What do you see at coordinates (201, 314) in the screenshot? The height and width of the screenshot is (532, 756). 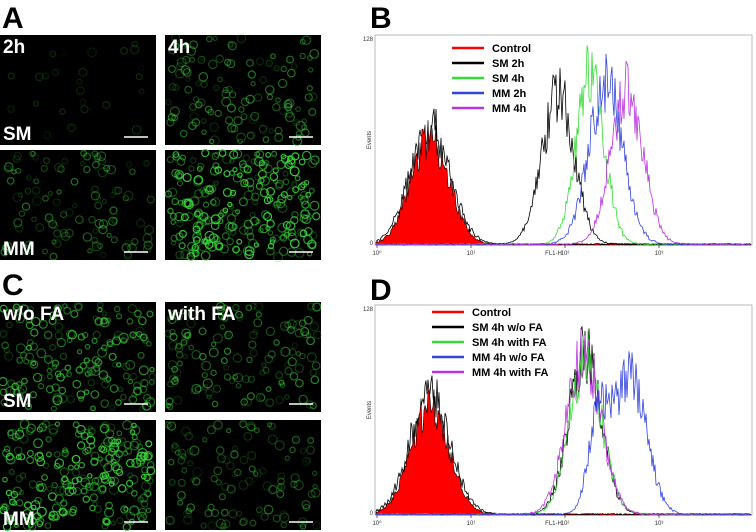 I see `image-label: with FA` at bounding box center [201, 314].